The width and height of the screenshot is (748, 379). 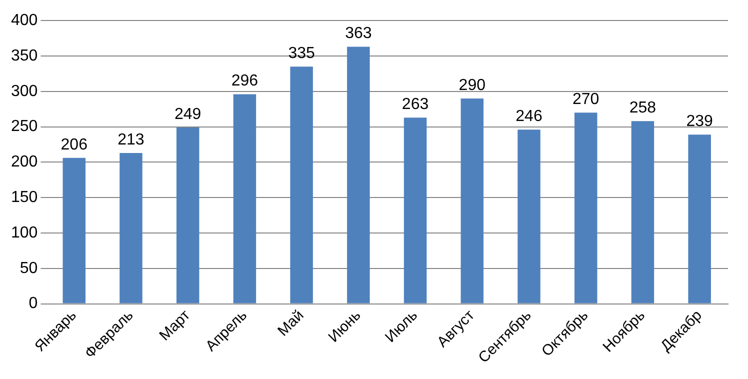 I want to click on data-label: 249, so click(x=188, y=114).